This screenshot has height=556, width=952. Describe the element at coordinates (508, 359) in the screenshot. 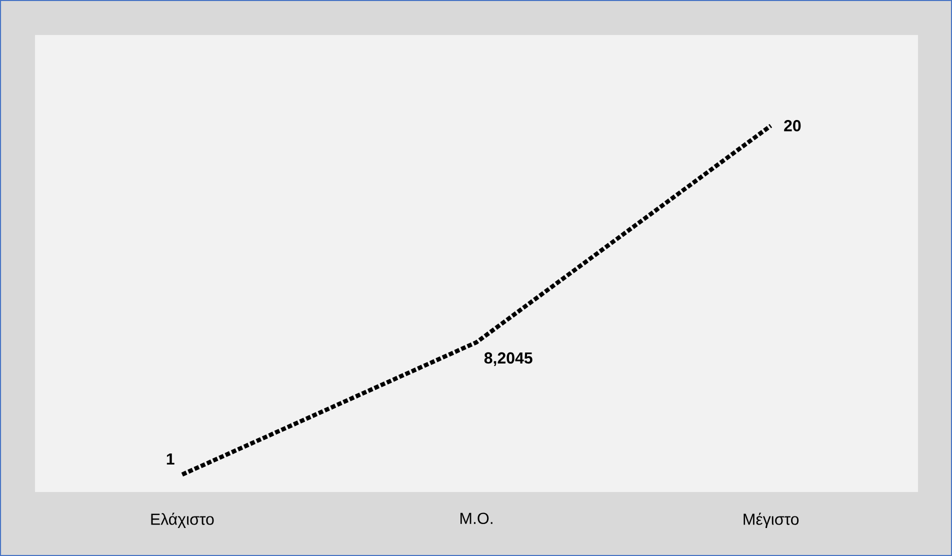

I see `data-label: 8,2045` at that location.